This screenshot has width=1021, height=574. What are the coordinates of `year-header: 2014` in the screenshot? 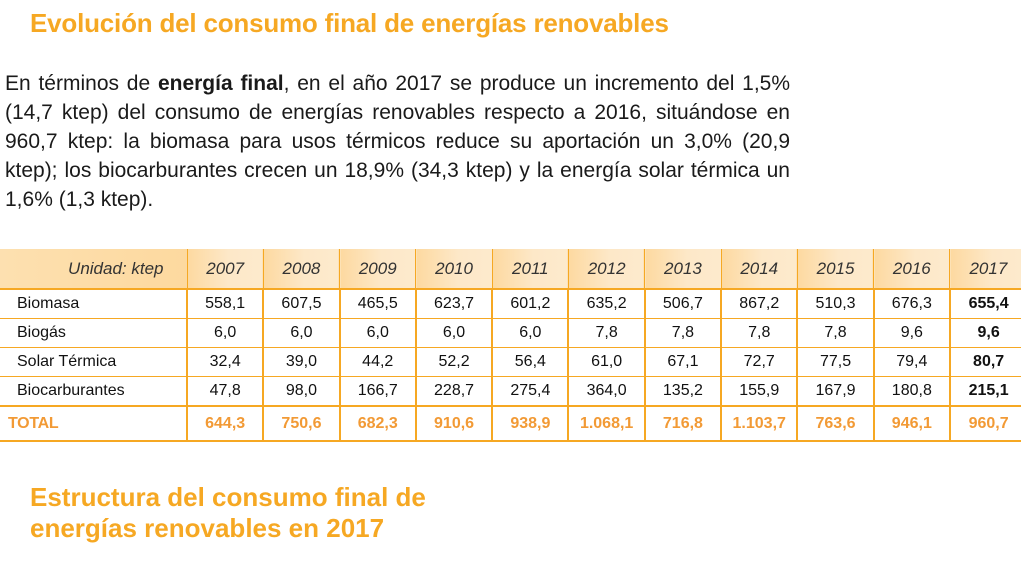 It's located at (759, 269).